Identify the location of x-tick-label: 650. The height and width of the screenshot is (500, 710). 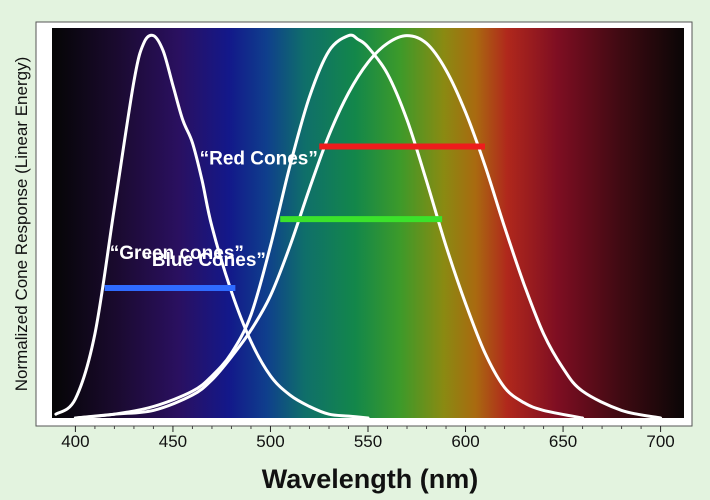
(563, 441).